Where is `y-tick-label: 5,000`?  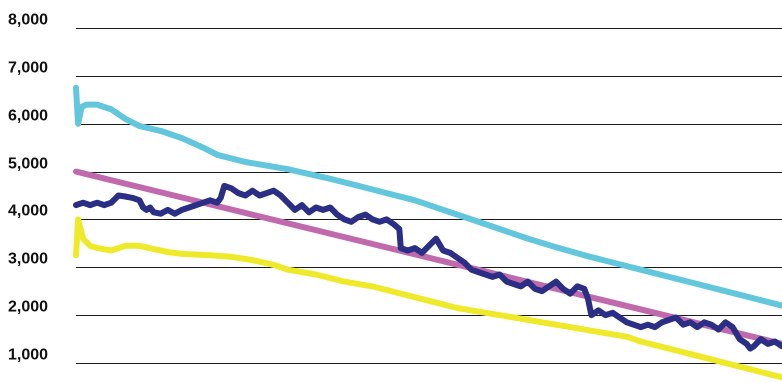 y-tick-label: 5,000 is located at coordinates (28, 164).